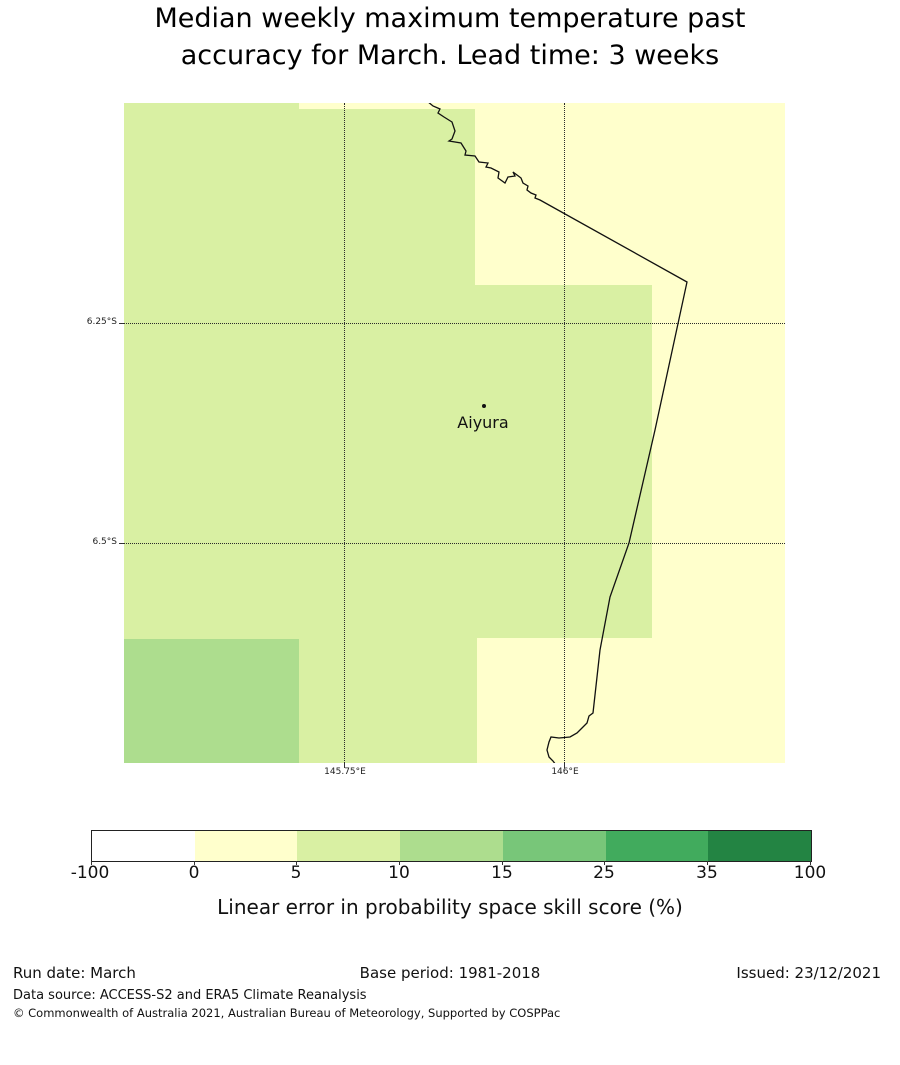  Describe the element at coordinates (808, 973) in the screenshot. I see `footer-issued: Issued: 23/12/2021` at that location.